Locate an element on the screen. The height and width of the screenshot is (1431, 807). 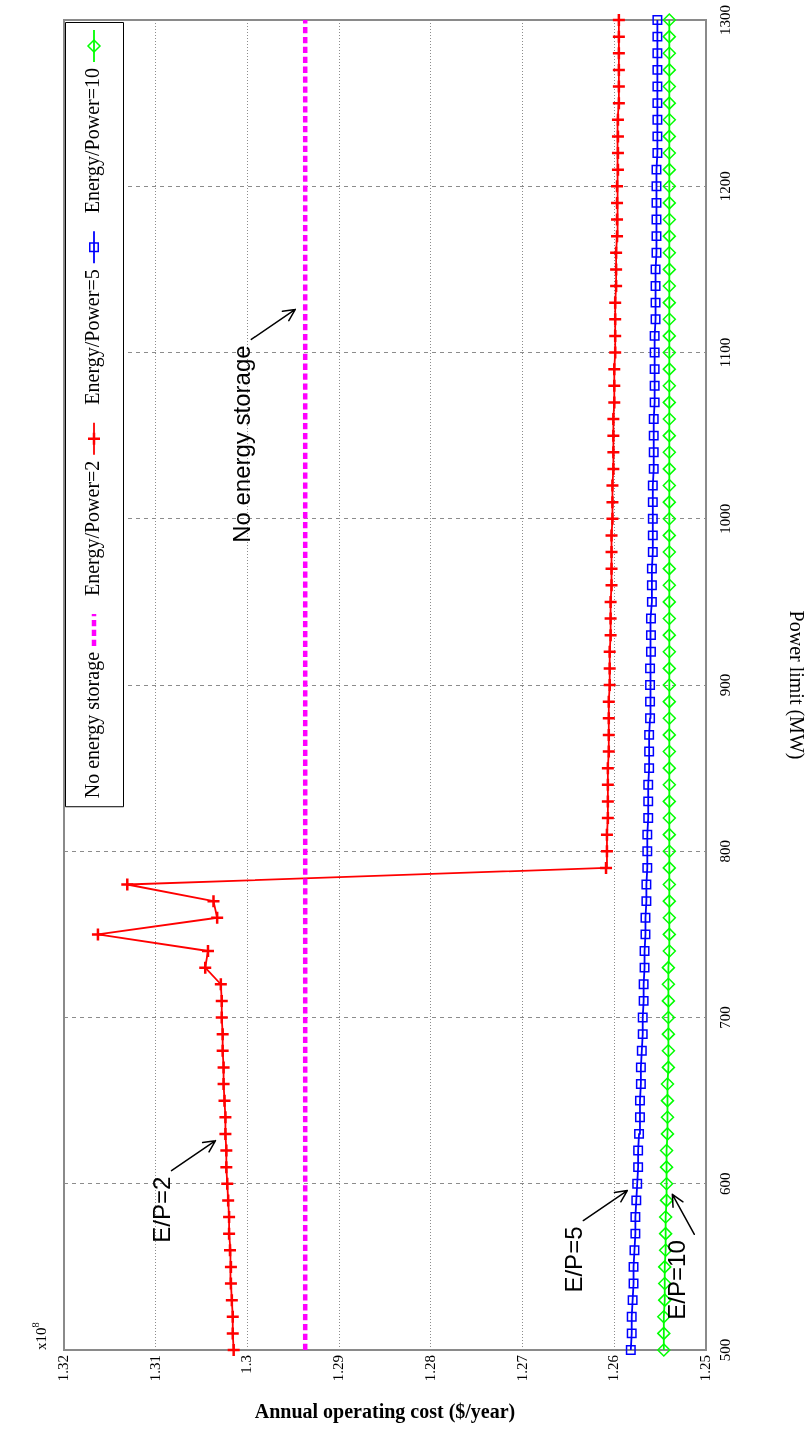
annotation: E/P=2 is located at coordinates (162, 1209).